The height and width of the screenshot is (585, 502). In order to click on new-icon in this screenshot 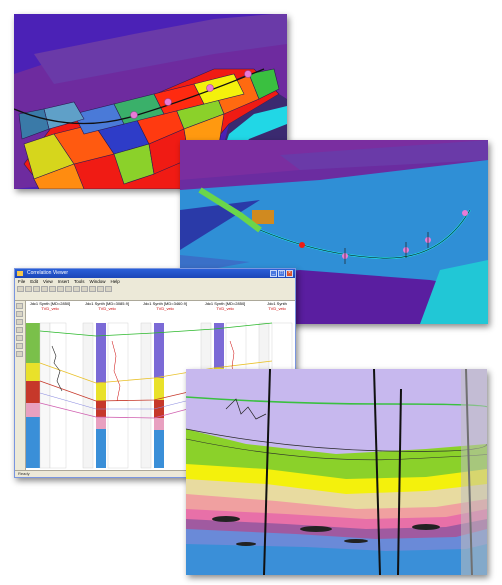, I will do `click(20, 289)`.